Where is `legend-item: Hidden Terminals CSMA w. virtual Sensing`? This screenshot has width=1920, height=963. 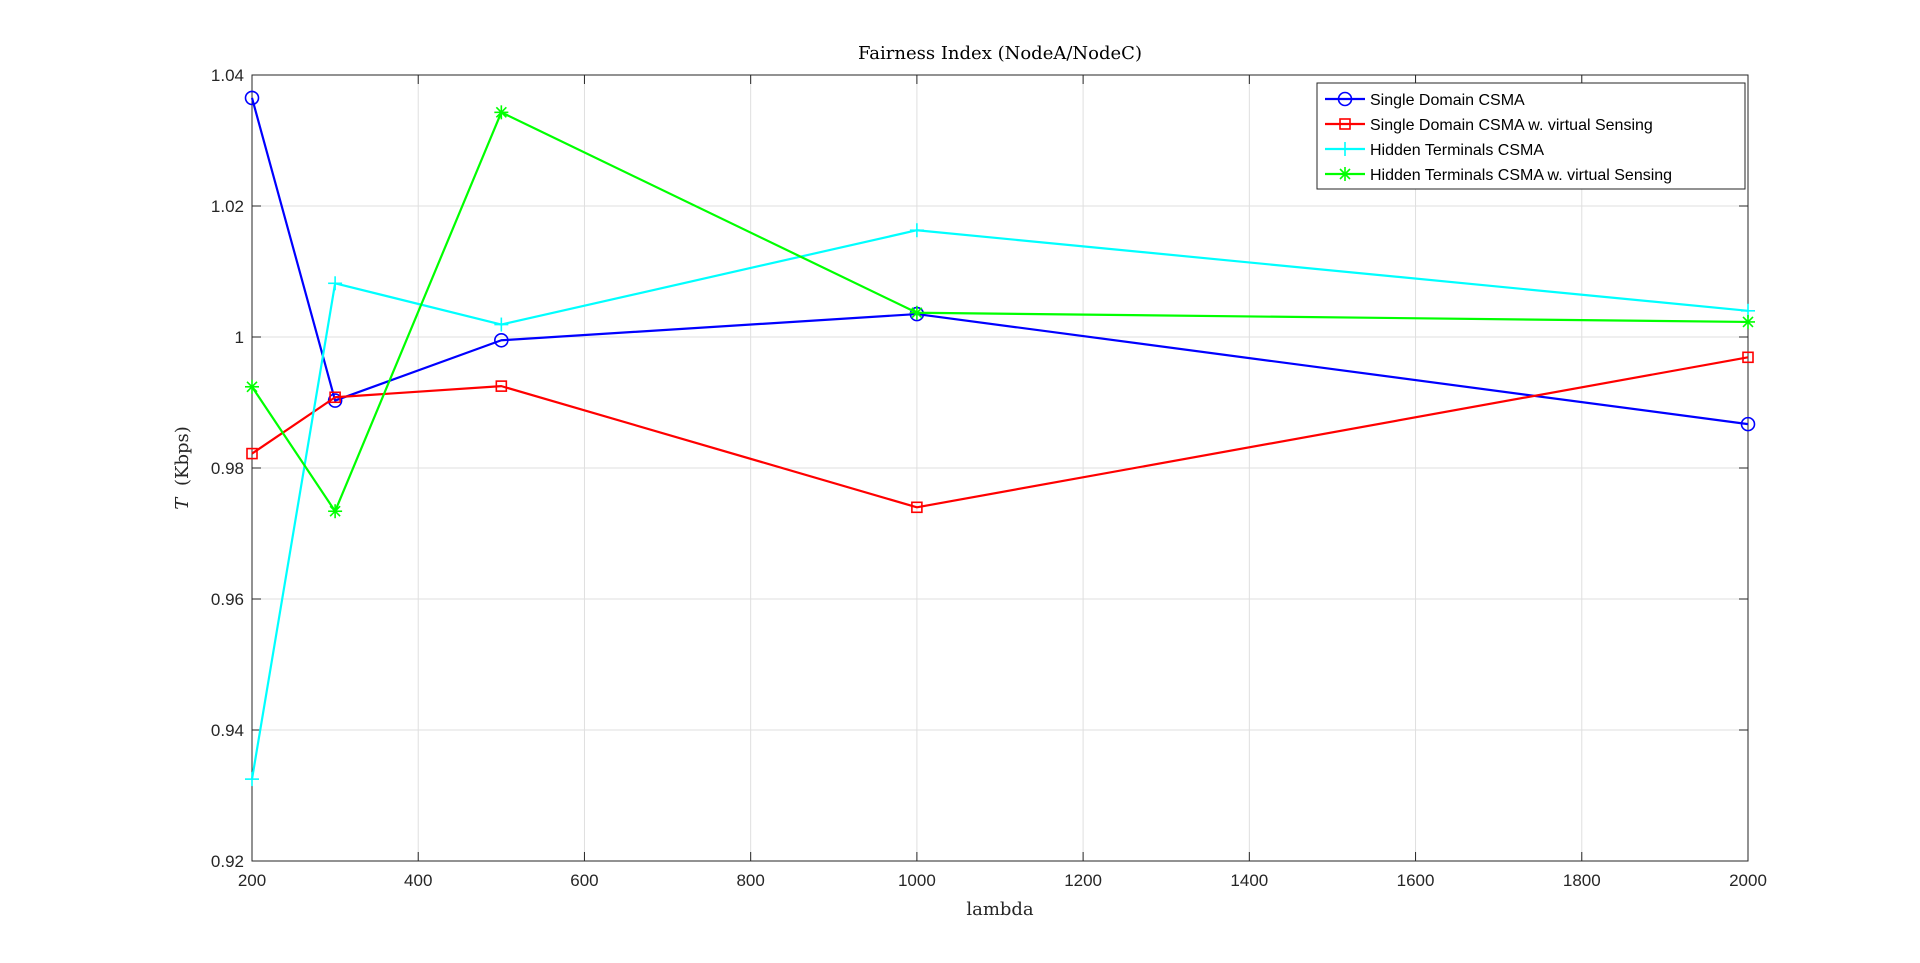
legend-item: Hidden Terminals CSMA w. virtual Sensing is located at coordinates (1498, 175).